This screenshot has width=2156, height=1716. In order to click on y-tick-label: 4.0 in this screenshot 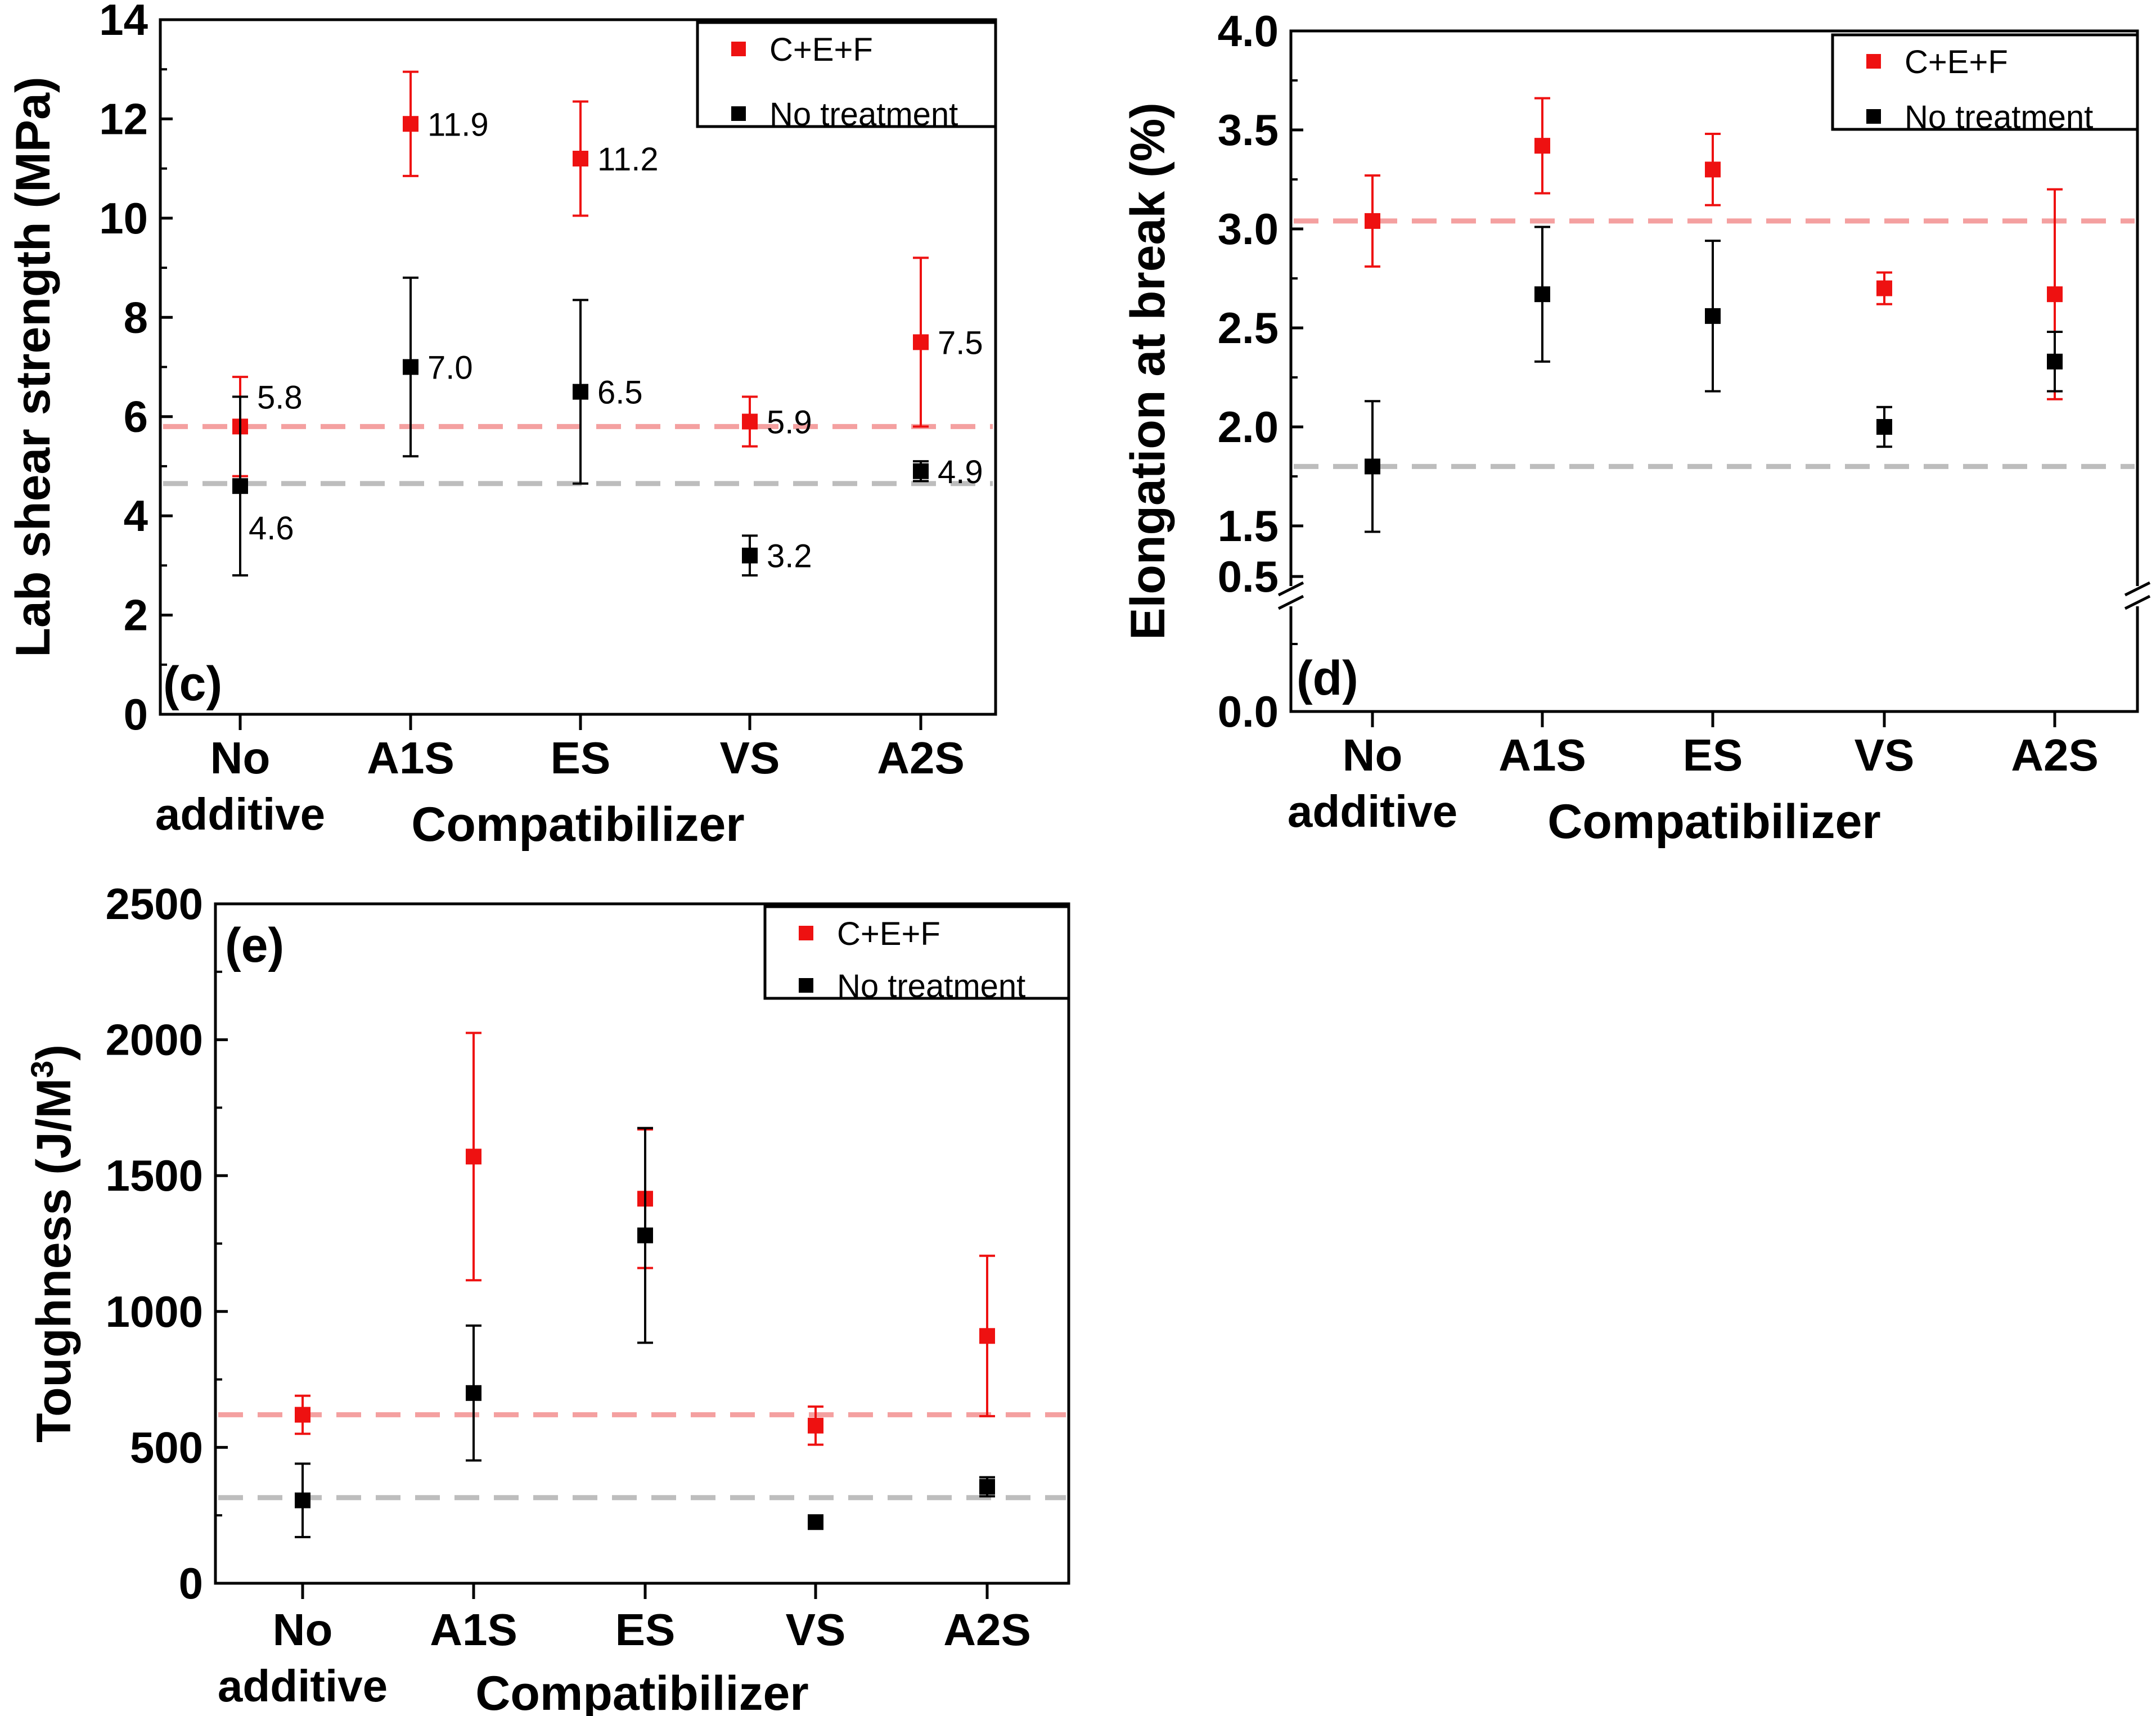, I will do `click(1248, 31)`.